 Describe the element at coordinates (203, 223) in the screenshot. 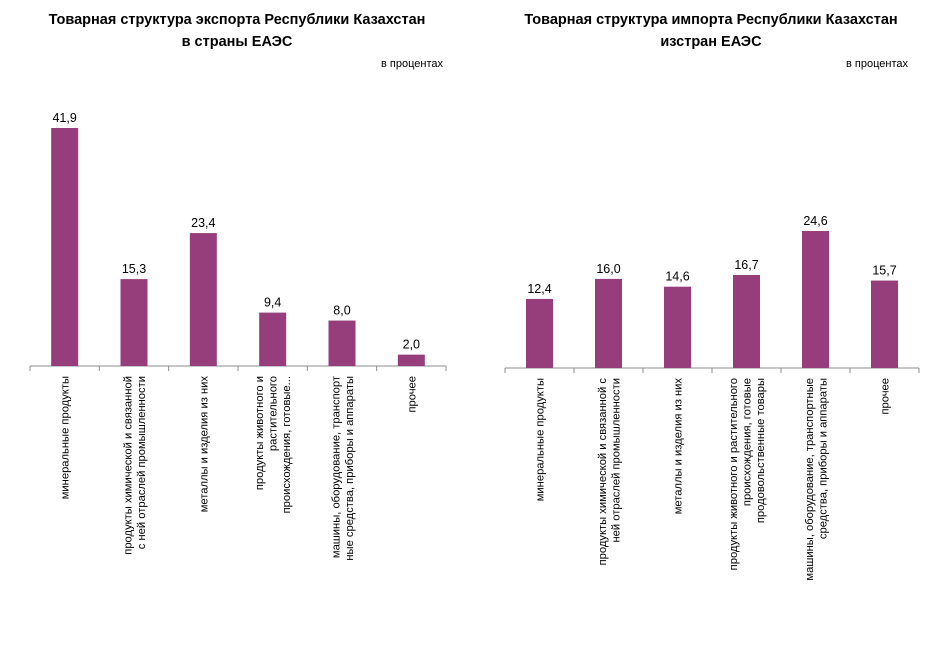

I see `bar-value-label: 23,4` at that location.